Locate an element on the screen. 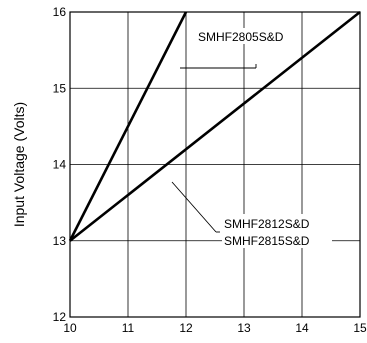 The height and width of the screenshot is (343, 367). x-tick-label-3: 13 is located at coordinates (244, 328).